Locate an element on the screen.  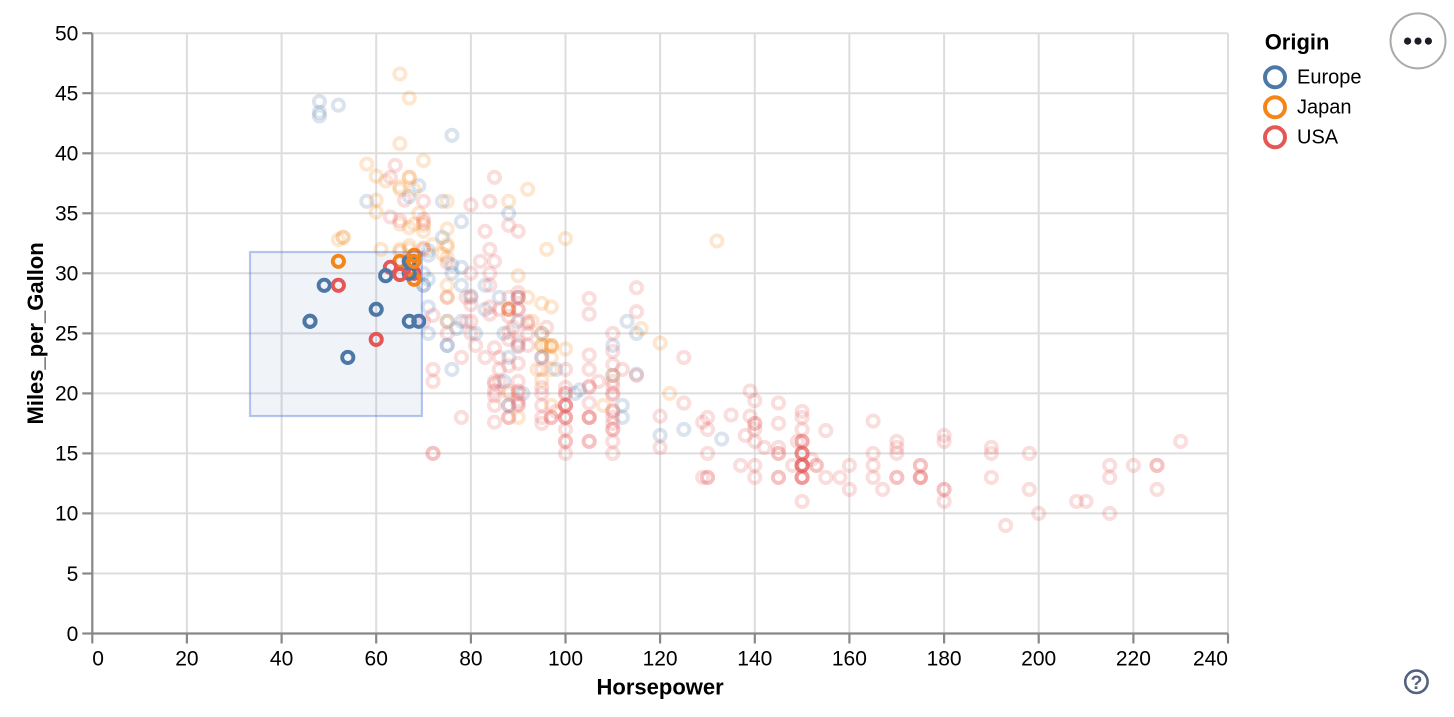
svg-text: 160 is located at coordinates (849, 659).